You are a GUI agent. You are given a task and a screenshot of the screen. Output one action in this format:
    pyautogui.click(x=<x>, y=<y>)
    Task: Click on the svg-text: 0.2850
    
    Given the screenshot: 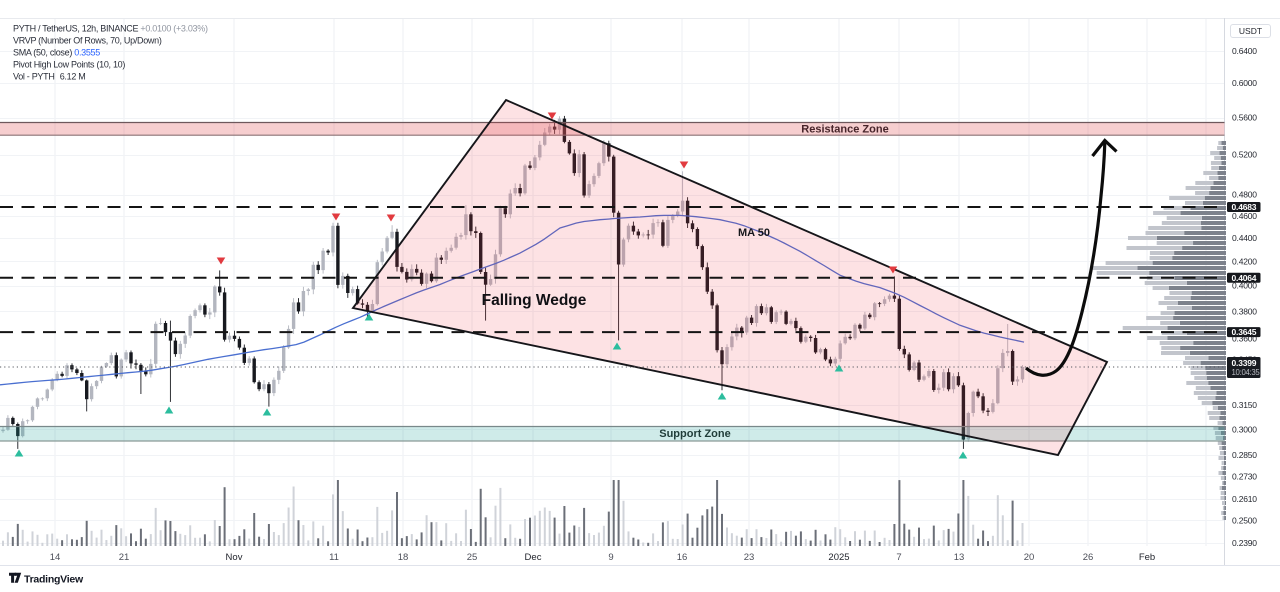 What is the action you would take?
    pyautogui.click(x=1244, y=455)
    